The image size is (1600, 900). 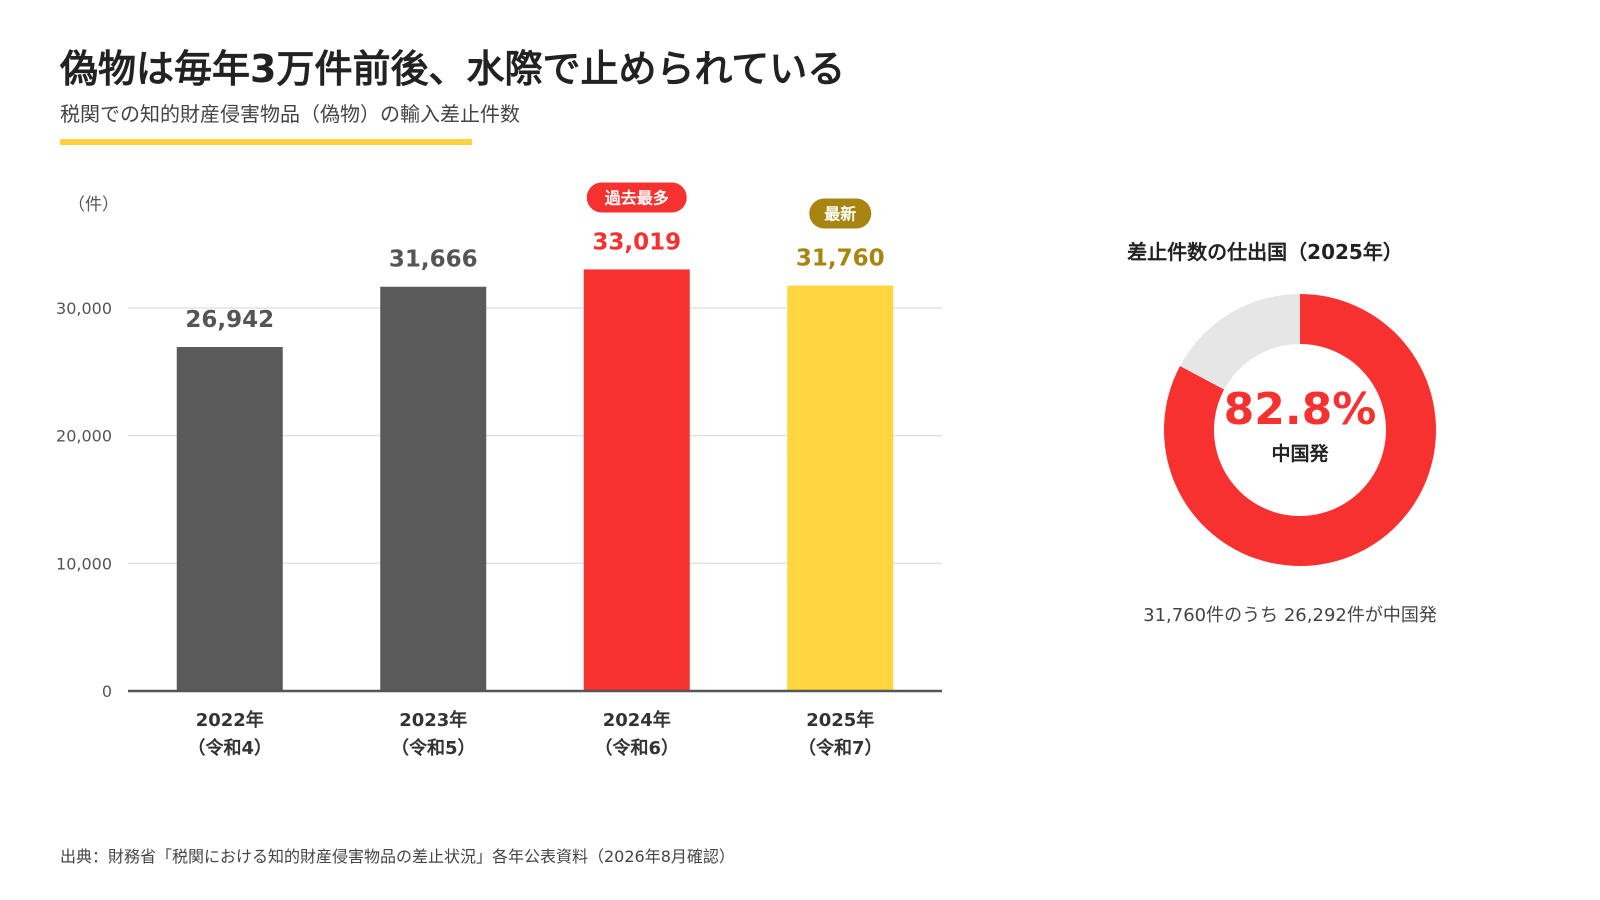 I want to click on bar-2022年, so click(x=229, y=519).